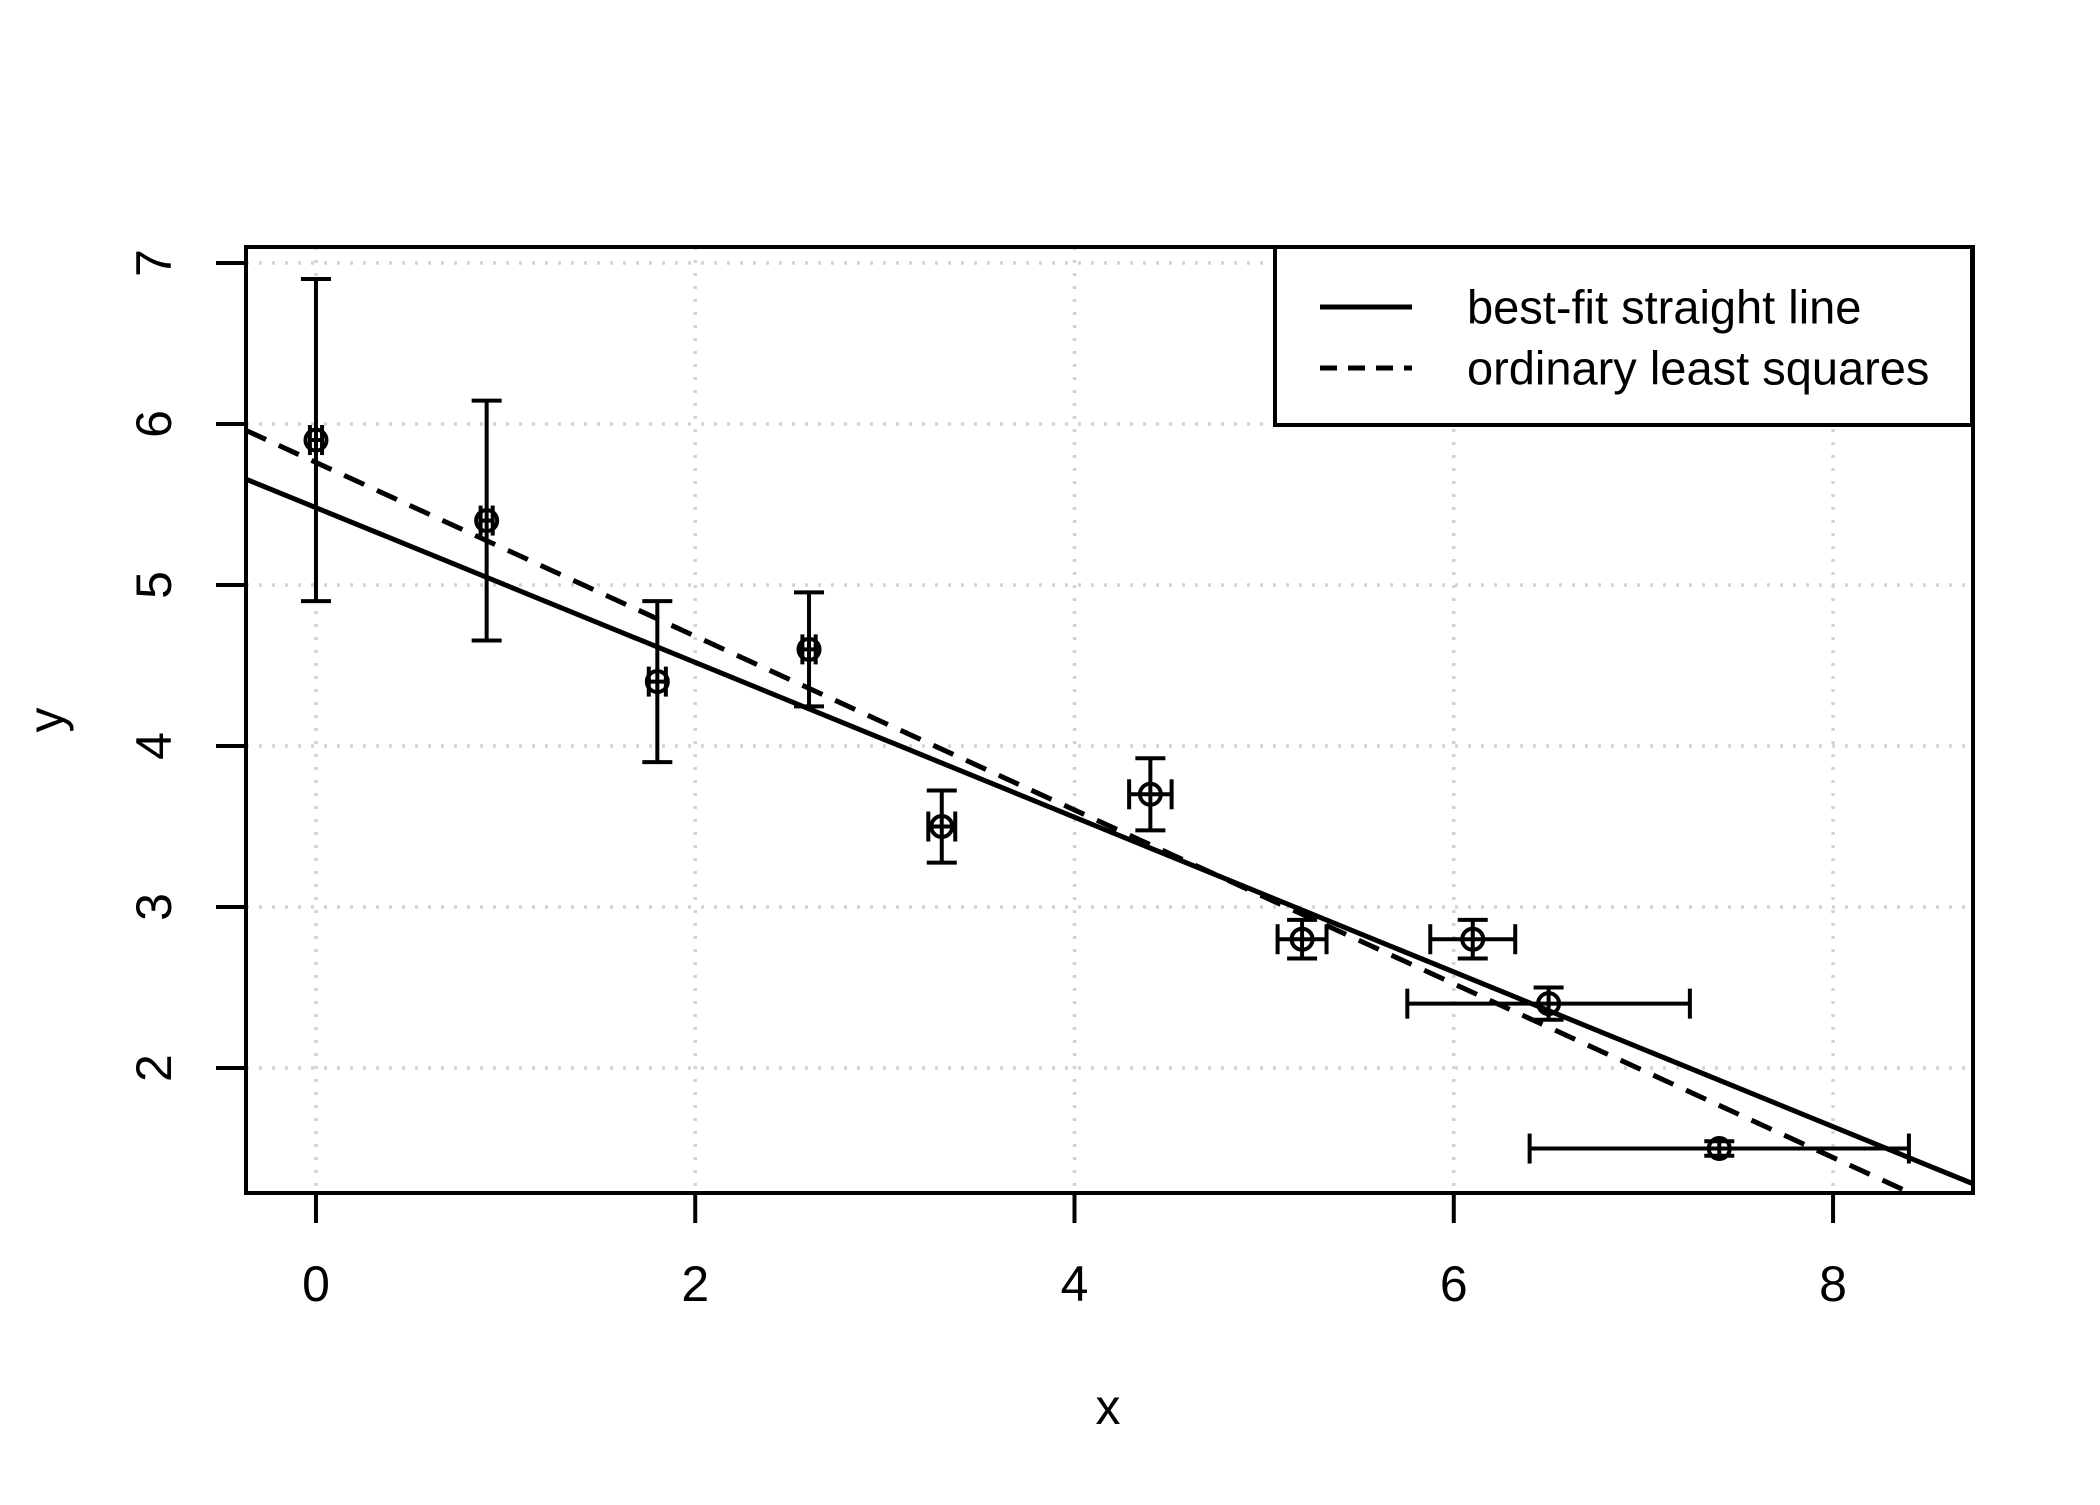 This screenshot has height=1505, width=2100. Describe the element at coordinates (316, 1284) in the screenshot. I see `x-tick-label: 0` at that location.